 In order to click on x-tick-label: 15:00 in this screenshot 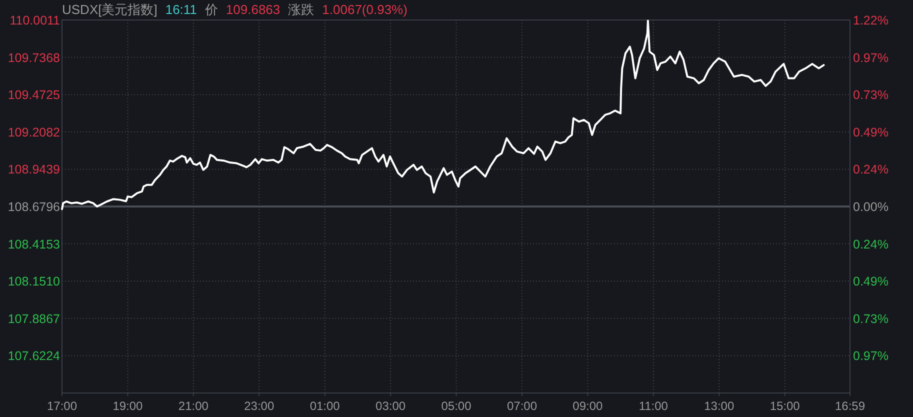, I will do `click(785, 406)`.